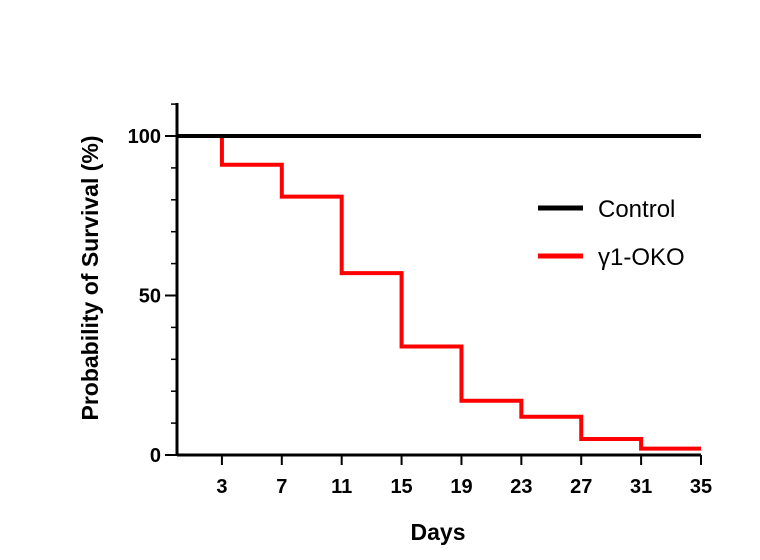 The width and height of the screenshot is (760, 560). Describe the element at coordinates (701, 487) in the screenshot. I see `x-tick-label: 35` at that location.